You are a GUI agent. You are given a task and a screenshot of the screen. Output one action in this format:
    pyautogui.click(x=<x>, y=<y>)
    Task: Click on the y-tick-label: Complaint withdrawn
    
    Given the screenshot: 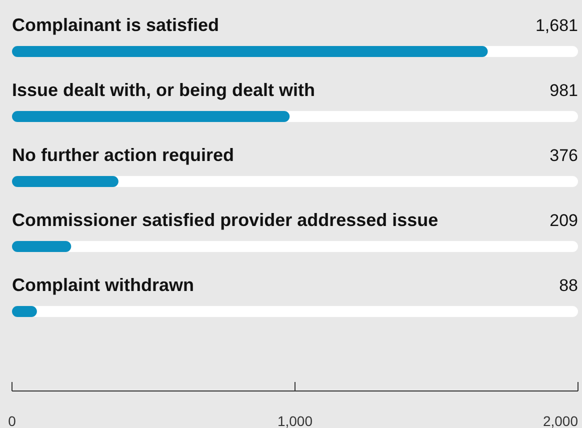 What is the action you would take?
    pyautogui.click(x=103, y=285)
    